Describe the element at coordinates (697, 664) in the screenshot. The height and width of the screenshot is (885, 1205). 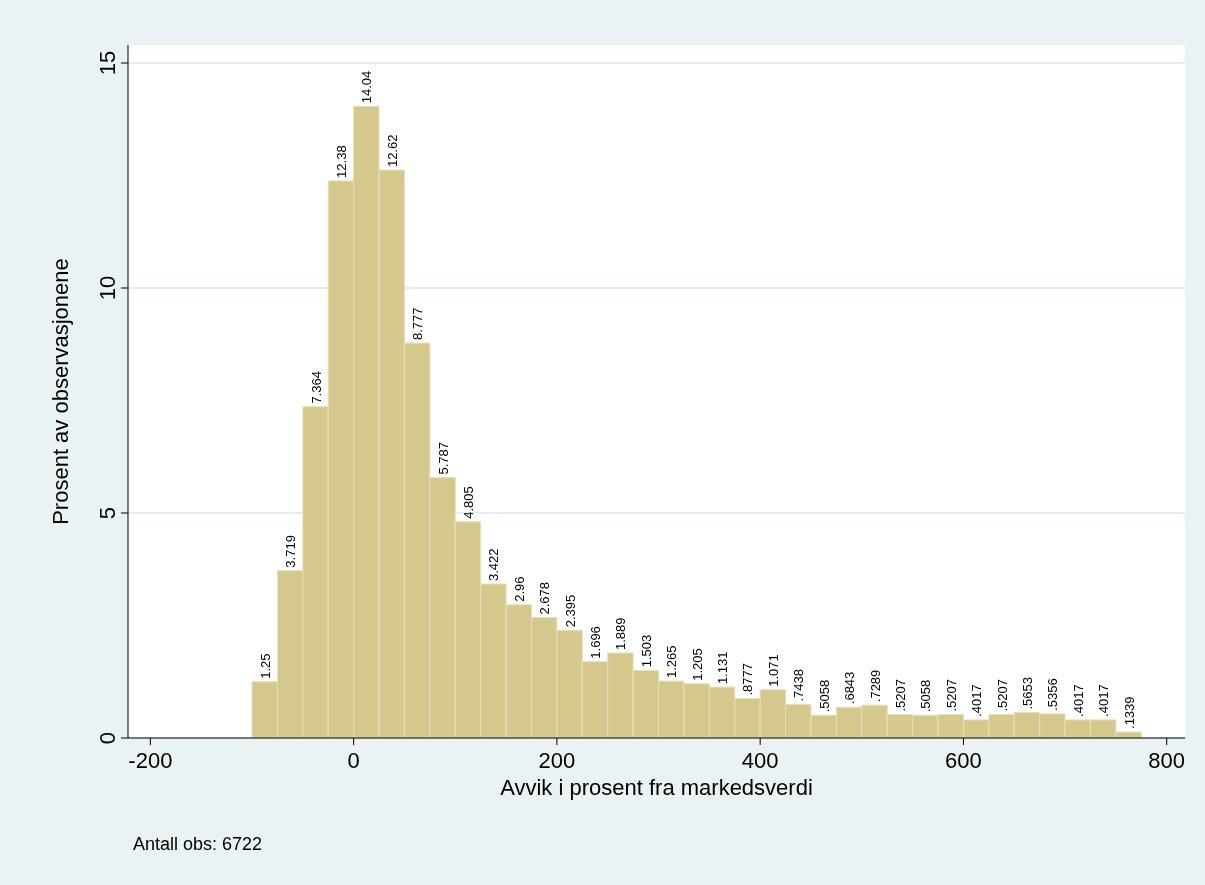
I see `data-label: 1.205` at that location.